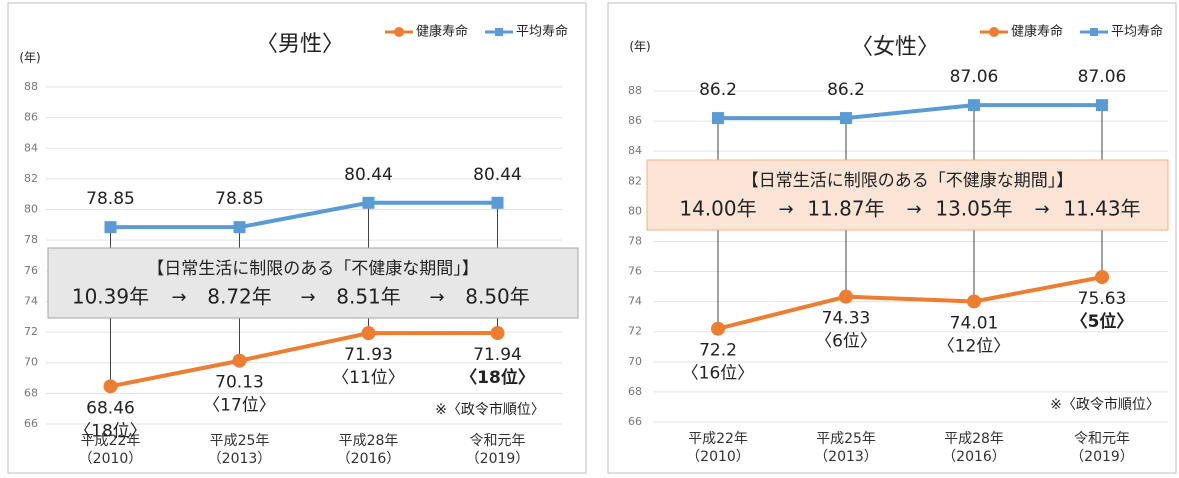 Image resolution: width=1179 pixels, height=478 pixels. What do you see at coordinates (718, 374) in the screenshot?
I see `rank-label: 〈16位〉` at bounding box center [718, 374].